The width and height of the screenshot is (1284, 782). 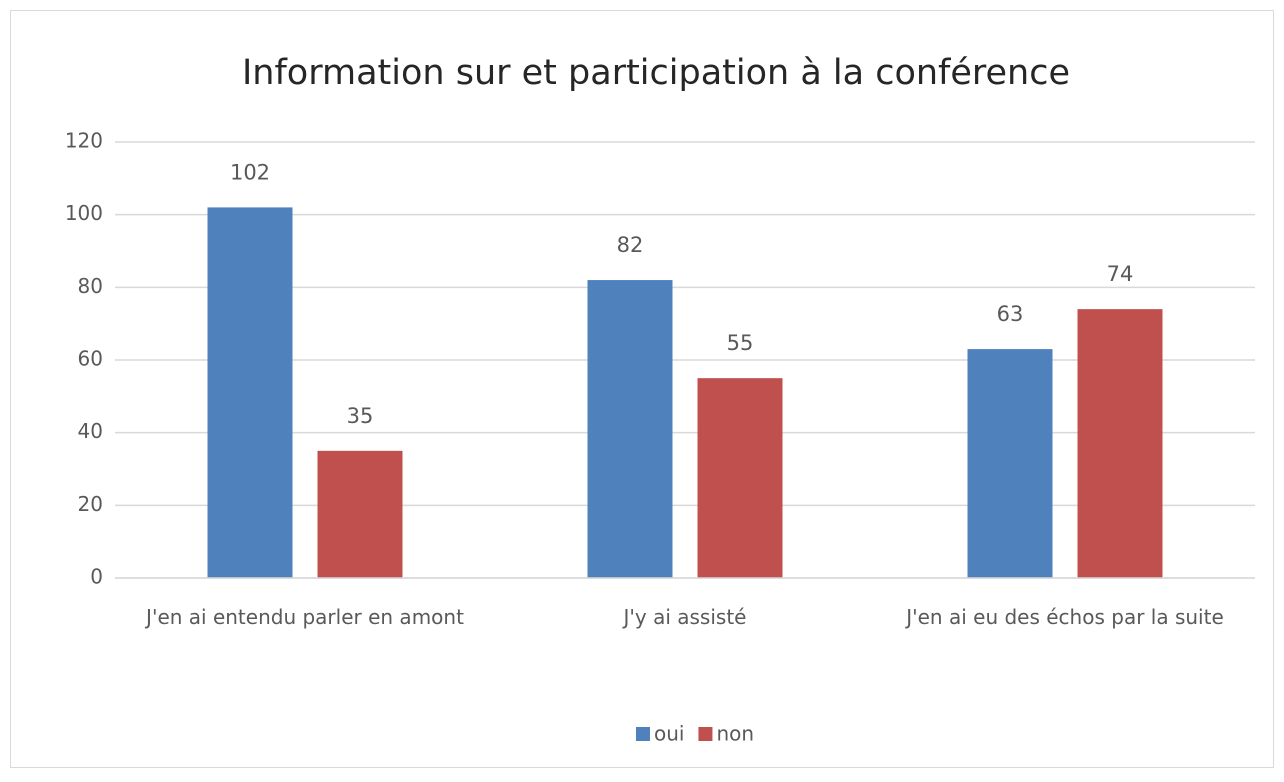 I want to click on x-tick-label: J'en ai entendu parler en amont, so click(x=304, y=617).